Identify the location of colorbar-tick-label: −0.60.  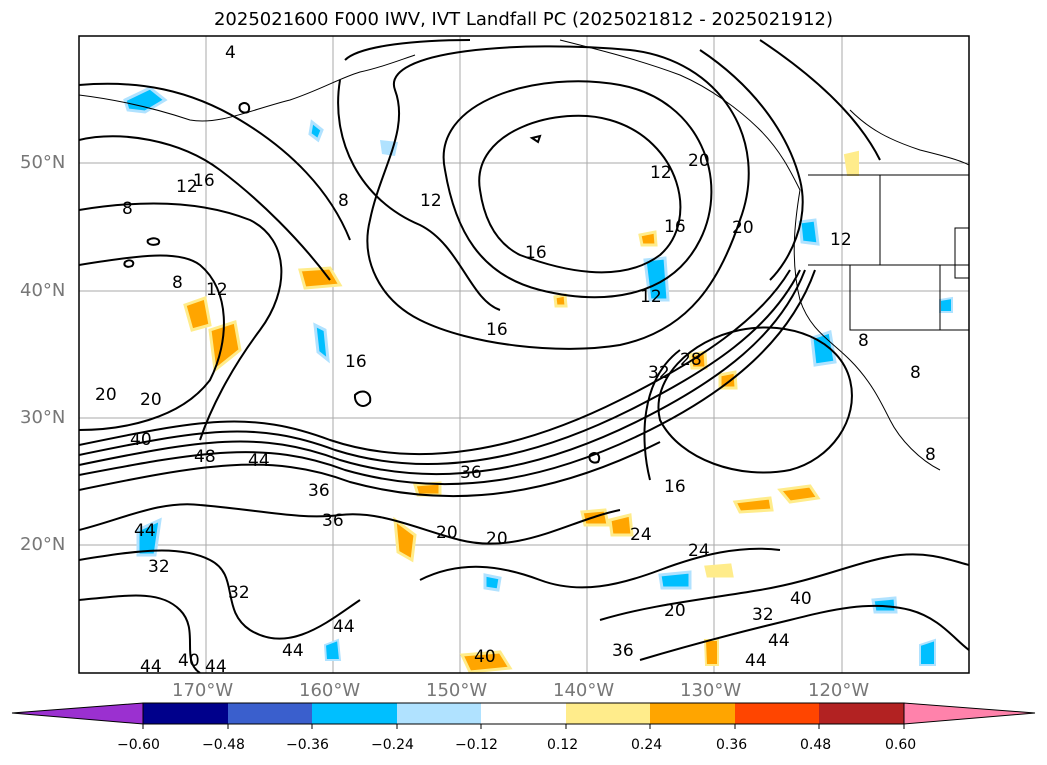
(138, 745).